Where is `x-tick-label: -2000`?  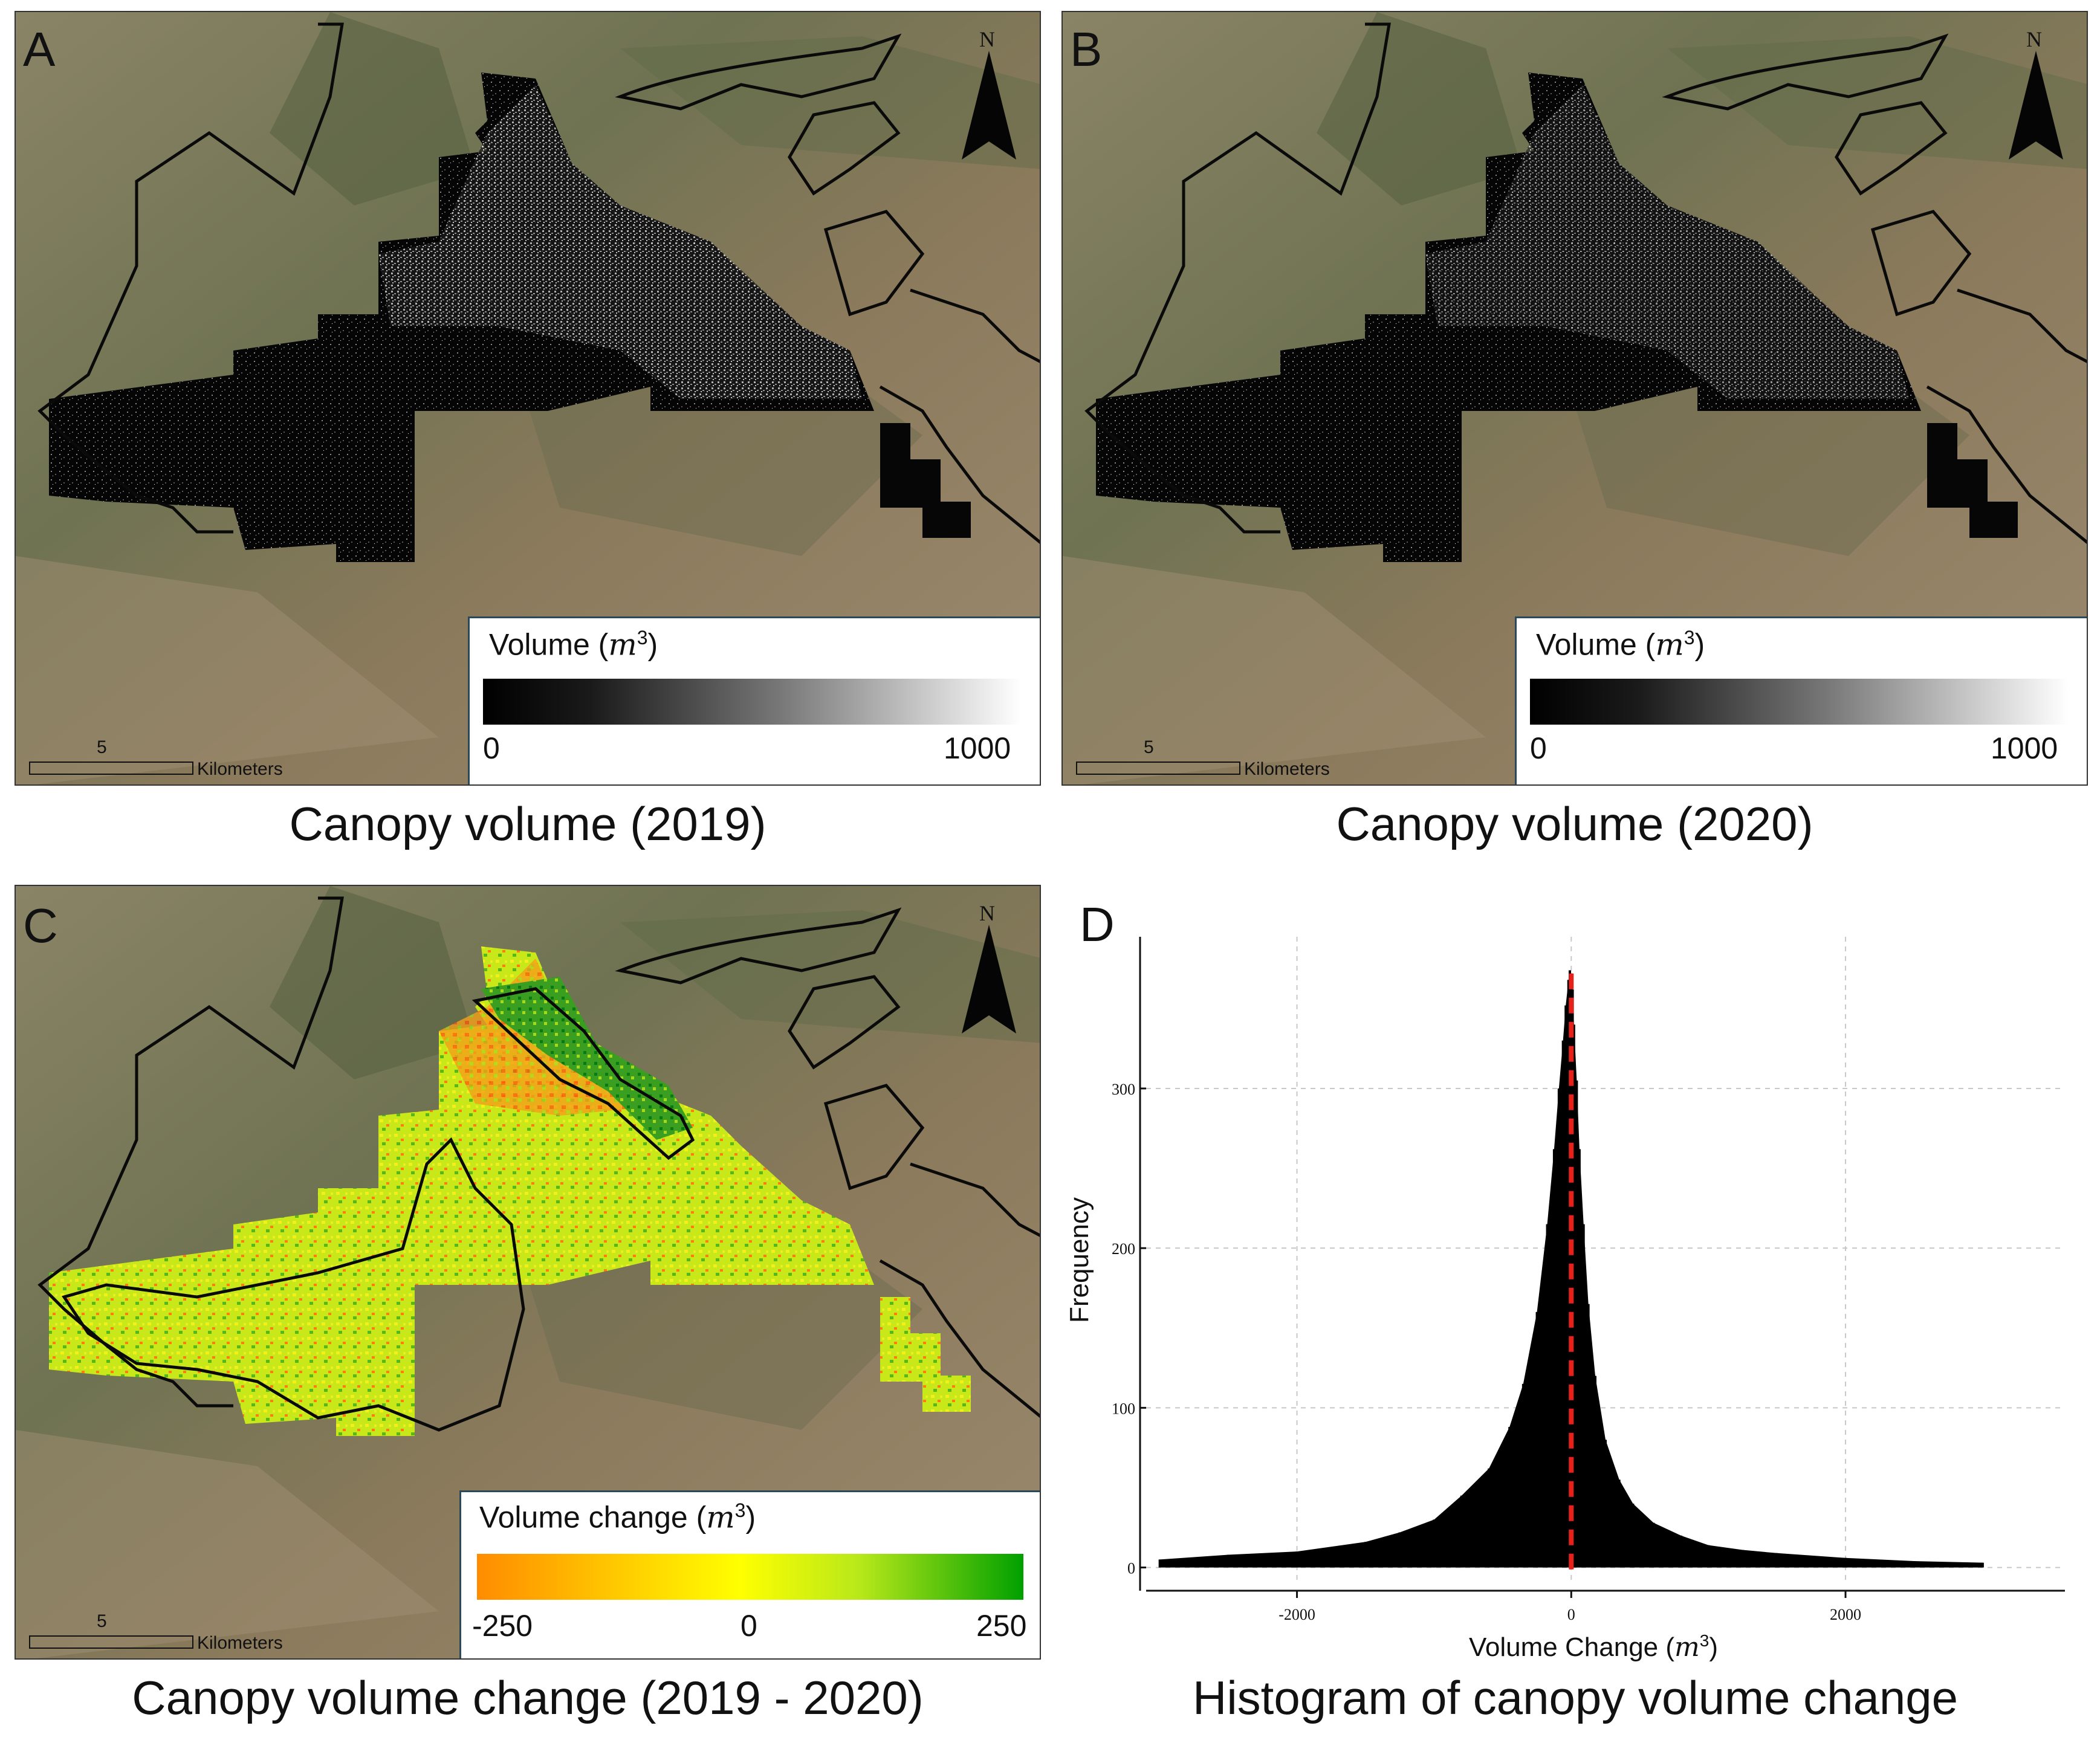
x-tick-label: -2000 is located at coordinates (1296, 1614).